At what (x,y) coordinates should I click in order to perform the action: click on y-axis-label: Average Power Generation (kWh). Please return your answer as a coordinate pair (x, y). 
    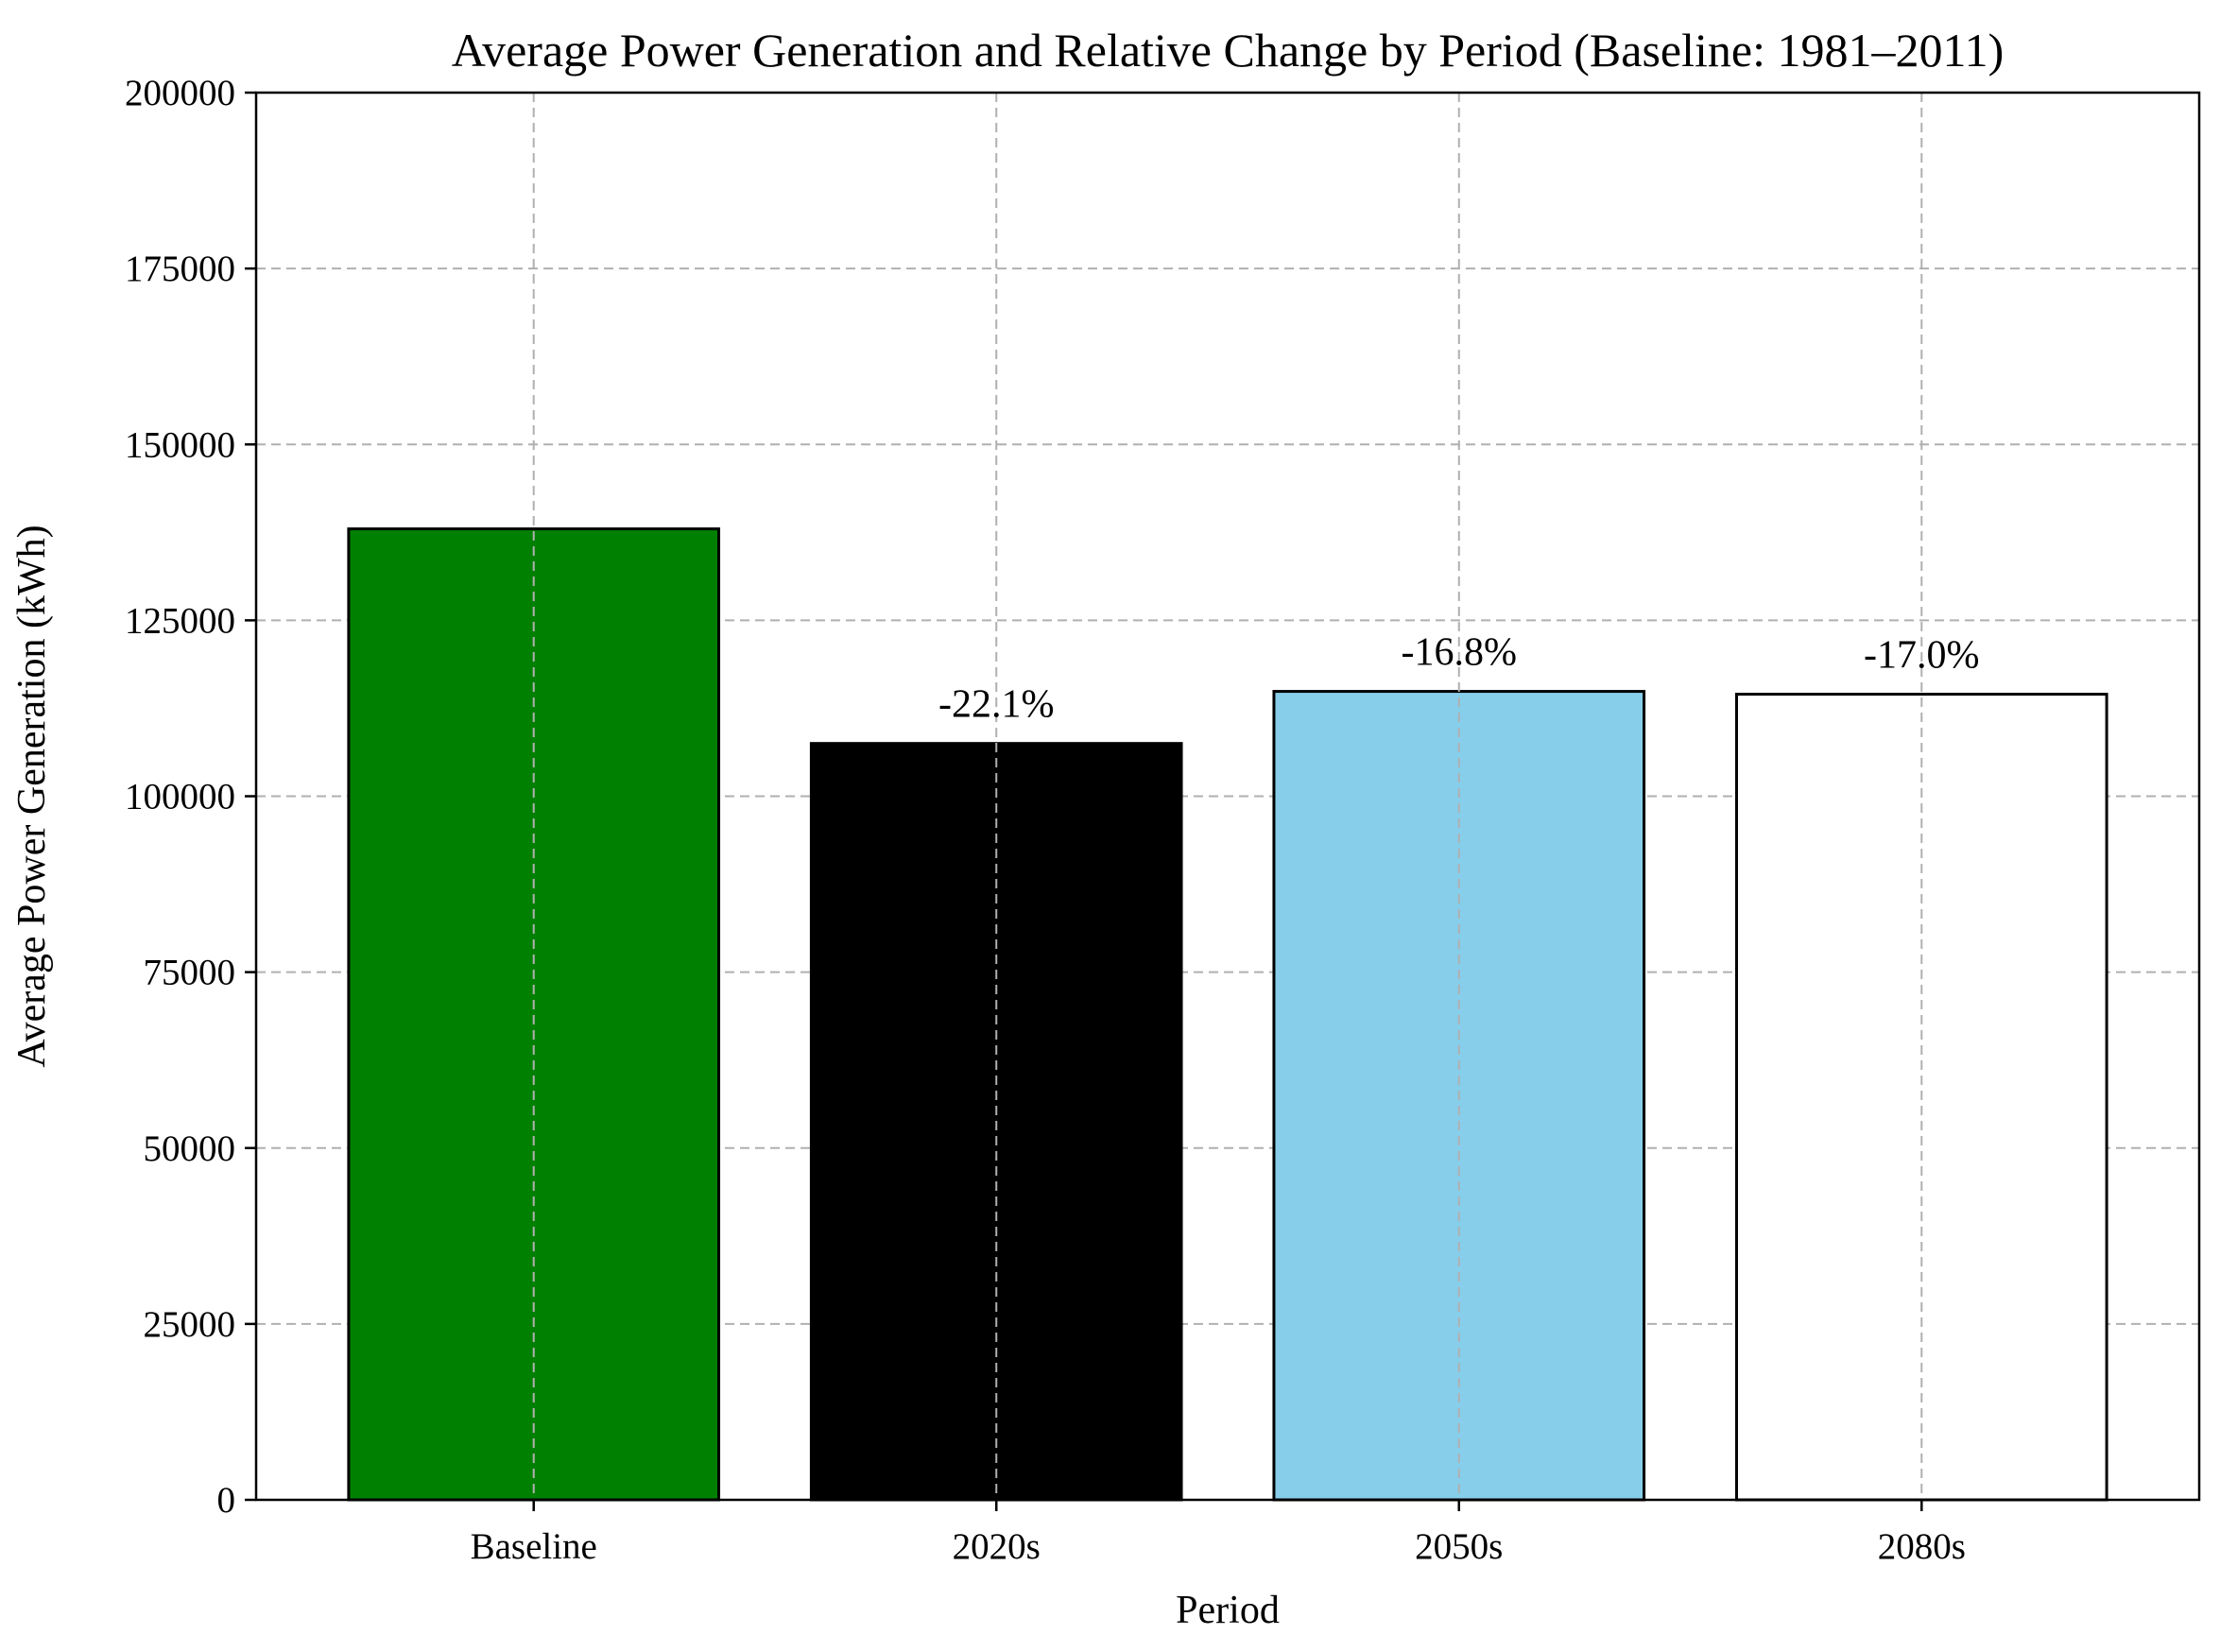
    Looking at the image, I should click on (32, 796).